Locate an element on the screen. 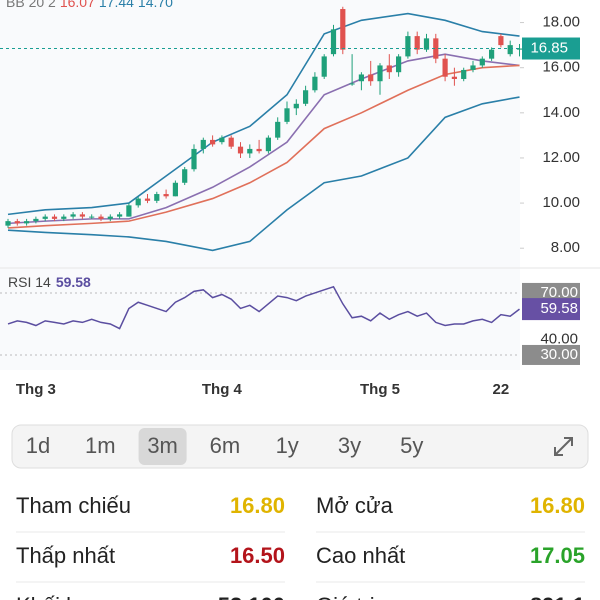 This screenshot has height=600, width=600. x-tick-label: 22 is located at coordinates (501, 389).